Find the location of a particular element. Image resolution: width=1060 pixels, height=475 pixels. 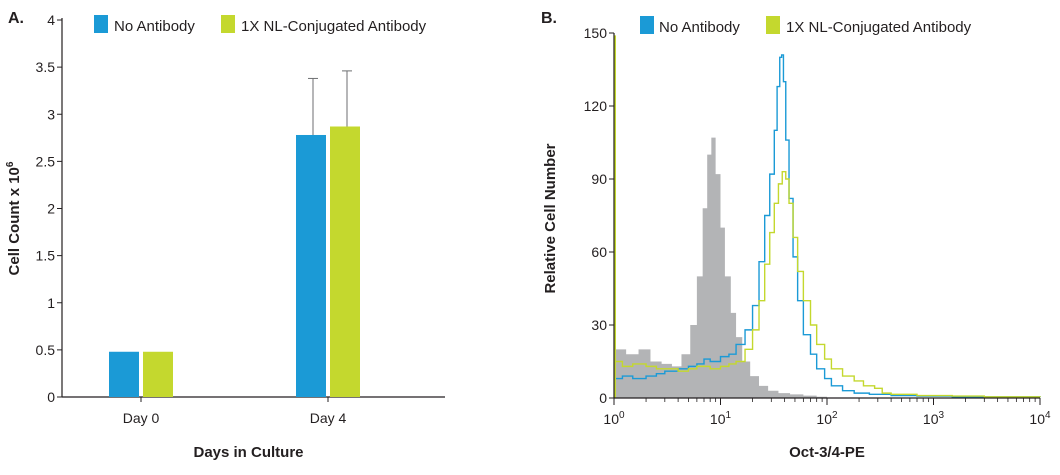

panel-b-y-tick-label: 60 is located at coordinates (599, 252).